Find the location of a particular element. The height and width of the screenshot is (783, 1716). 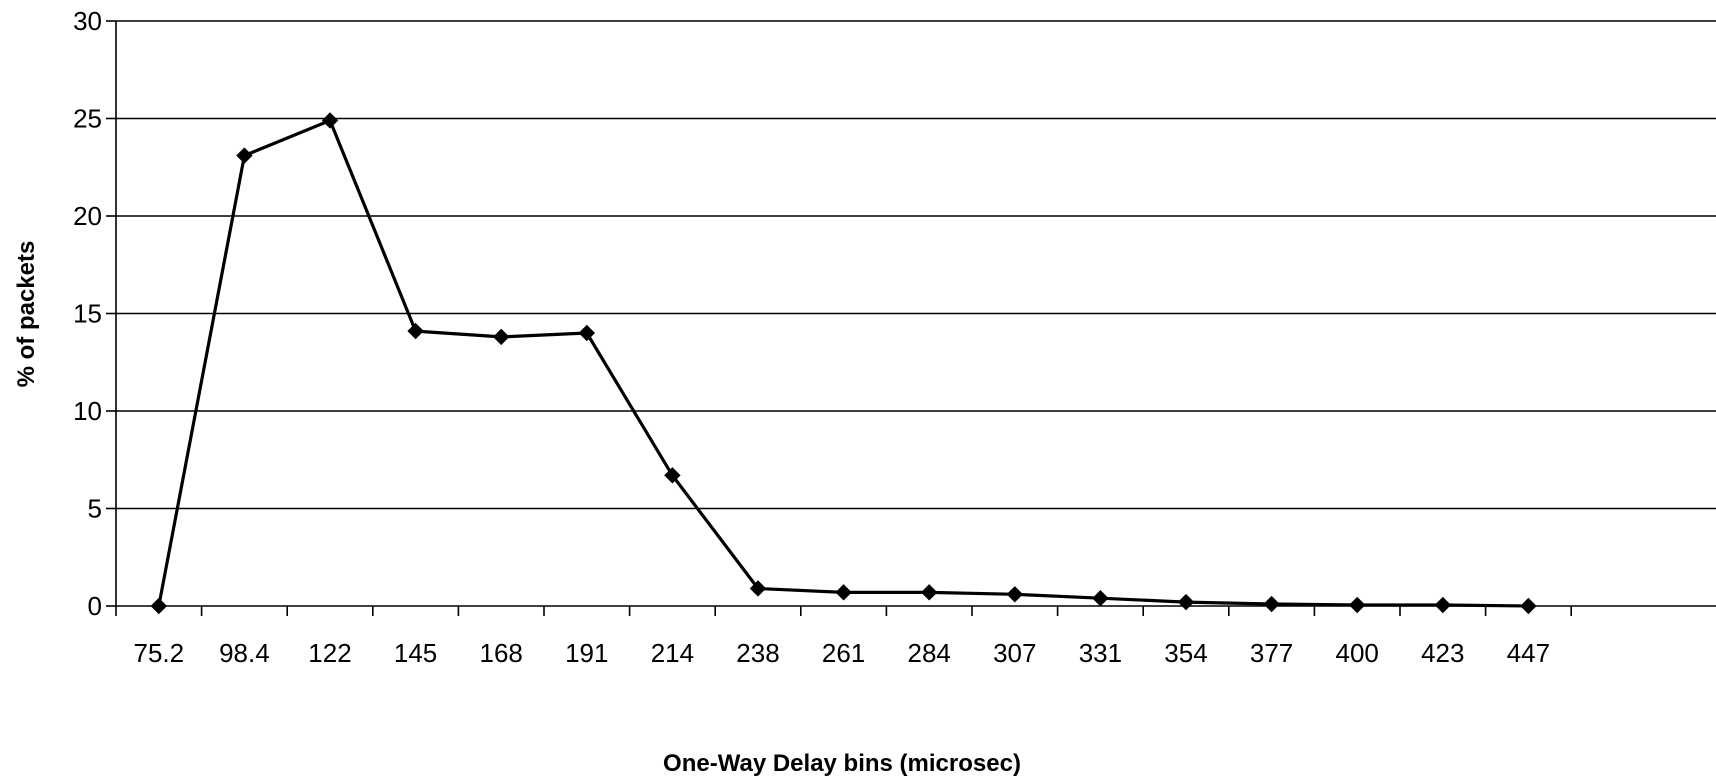

x-tick-label: 191 is located at coordinates (586, 653).